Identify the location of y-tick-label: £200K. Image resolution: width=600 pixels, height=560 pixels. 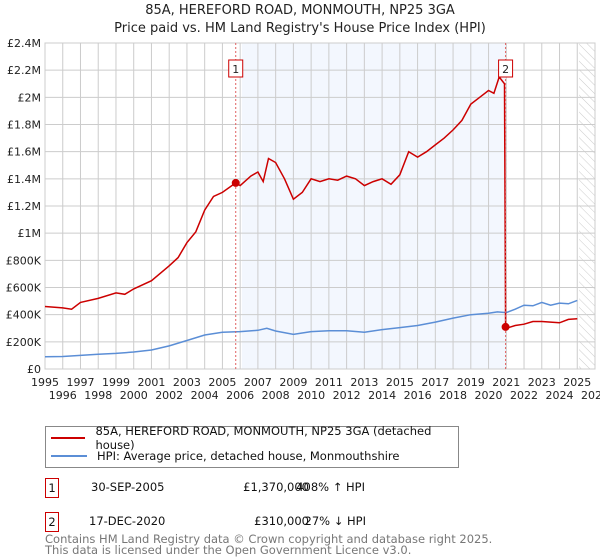
(24, 342).